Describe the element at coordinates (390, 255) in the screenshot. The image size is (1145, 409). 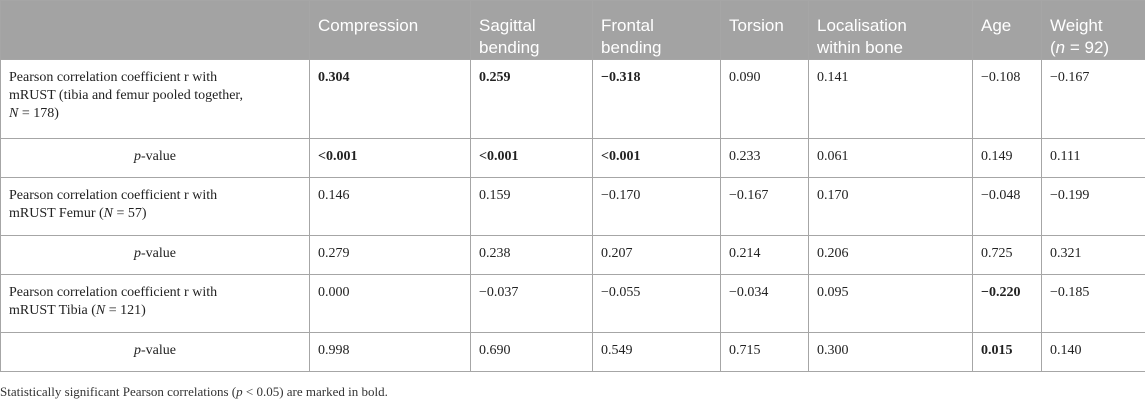
I see `table-cell: 0.279` at that location.